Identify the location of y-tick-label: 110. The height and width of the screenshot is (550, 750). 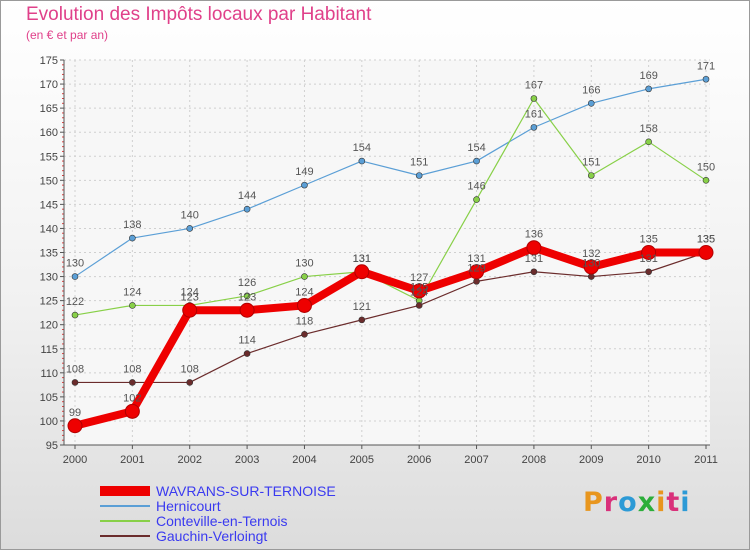
(49, 374).